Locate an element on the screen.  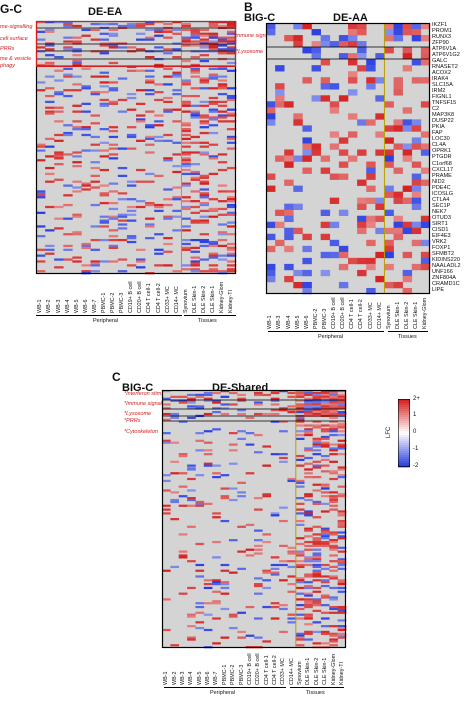
x-tick-label: WB-1 is located at coordinates (40, 306).